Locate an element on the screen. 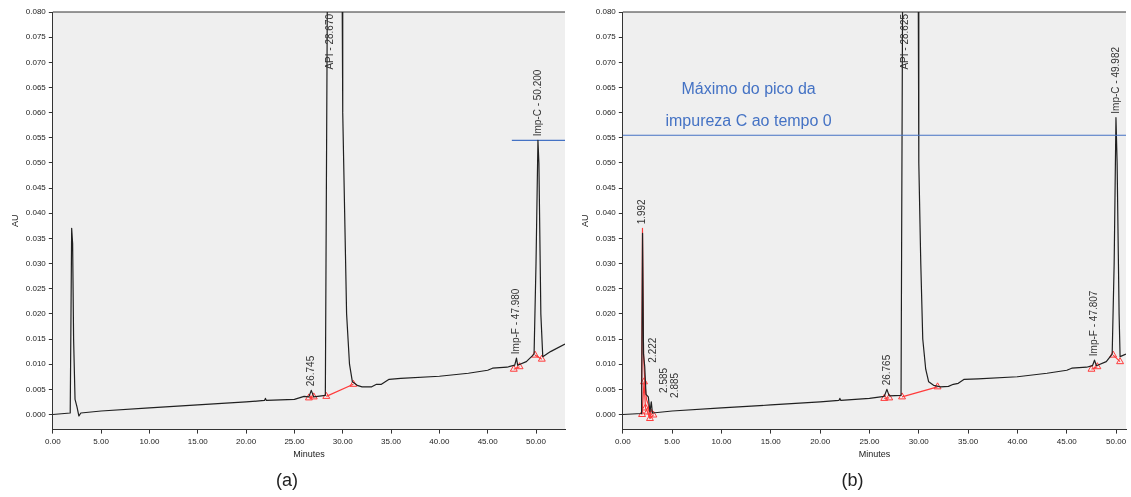  annotation: 2.222 is located at coordinates (653, 350).